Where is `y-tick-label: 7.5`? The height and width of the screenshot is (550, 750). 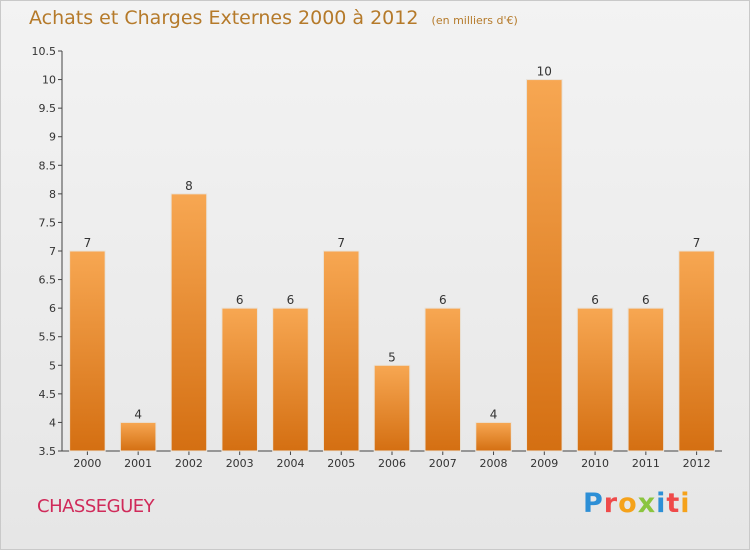
y-tick-label: 7.5 is located at coordinates (48, 222).